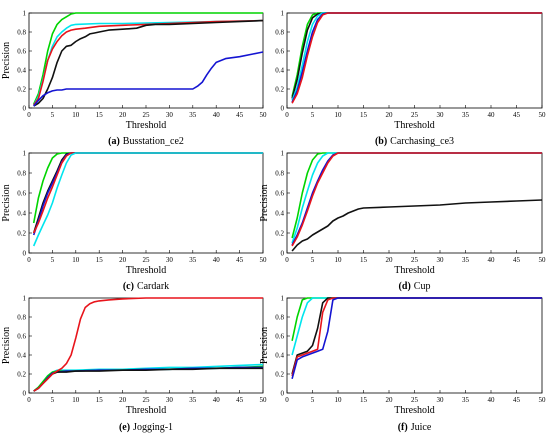  Describe the element at coordinates (422, 141) in the screenshot. I see `caption-name: Carchasing_ce3` at that location.